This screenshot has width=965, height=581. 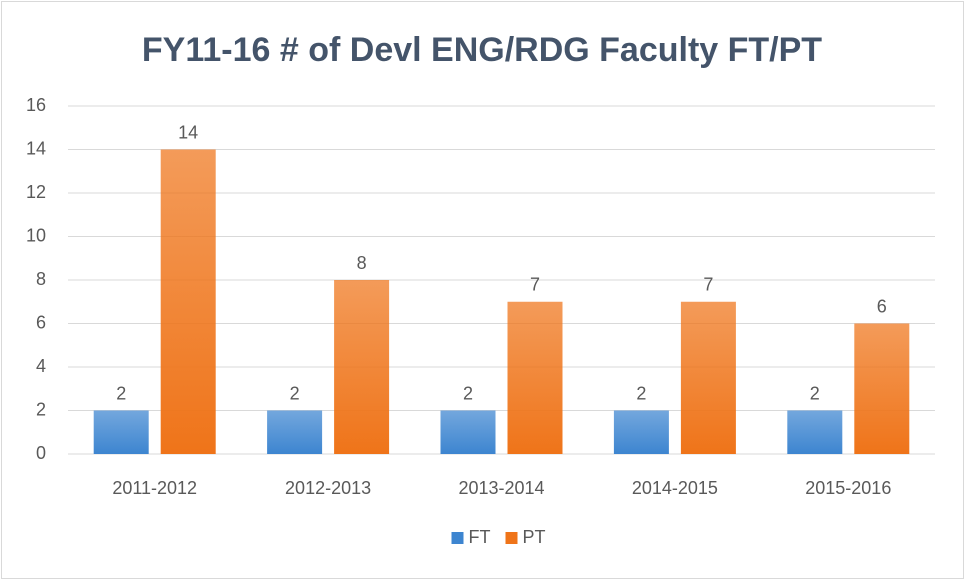 I want to click on x-tick-label: 2013-2014, so click(x=501, y=488).